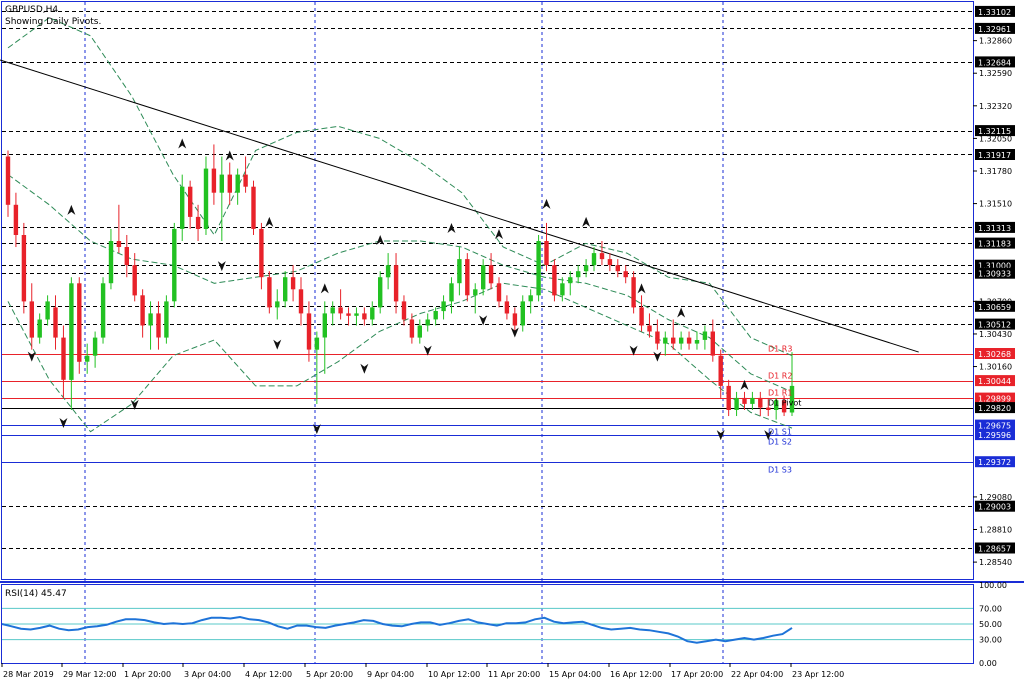 The width and height of the screenshot is (1024, 687). Describe the element at coordinates (995, 497) in the screenshot. I see `price-tick-label: 1.29080` at that location.